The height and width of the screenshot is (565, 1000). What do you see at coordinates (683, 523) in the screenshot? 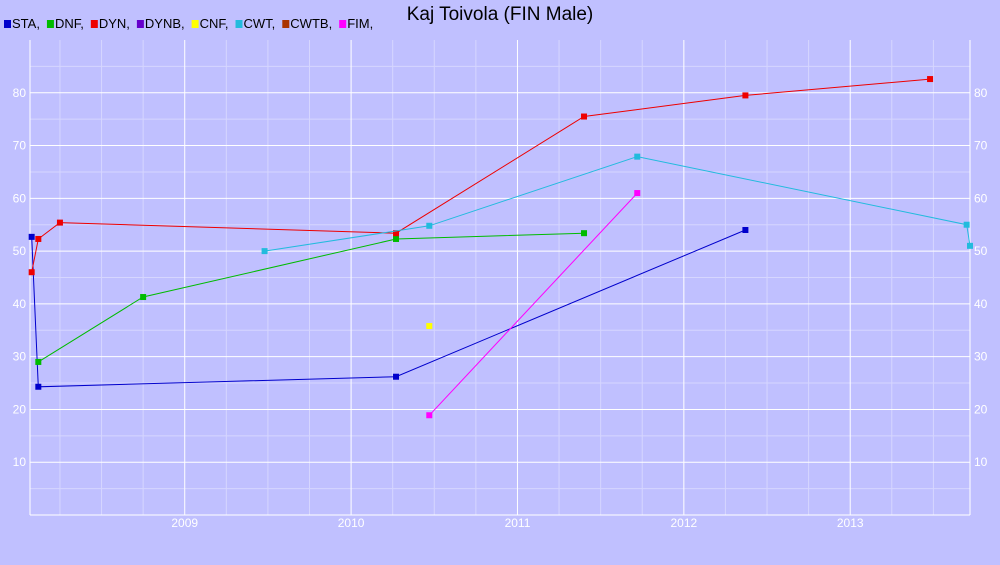
I see `x-tick-label: 2012` at bounding box center [683, 523].